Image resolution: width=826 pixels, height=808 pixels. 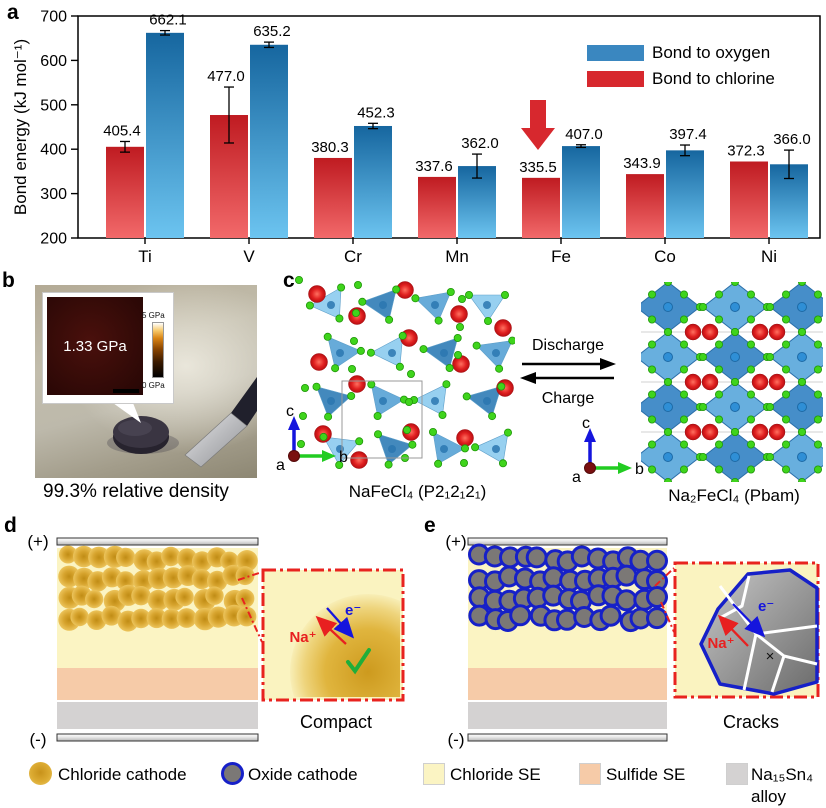 I want to click on x-category-label: Cr, so click(x=353, y=256).